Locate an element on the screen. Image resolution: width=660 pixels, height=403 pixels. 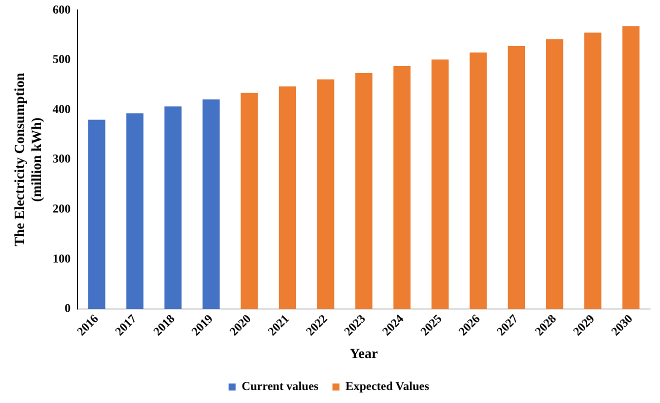
x-axis-title: Year is located at coordinates (364, 354).